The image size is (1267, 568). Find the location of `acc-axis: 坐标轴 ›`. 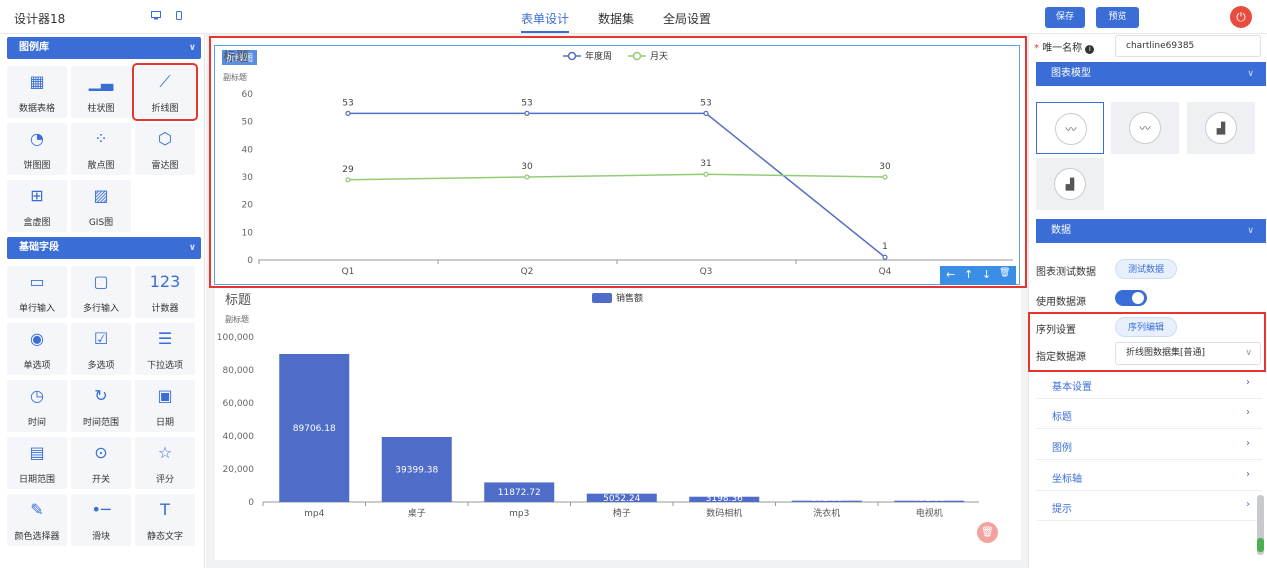

acc-axis: 坐标轴 › is located at coordinates (1149, 476).